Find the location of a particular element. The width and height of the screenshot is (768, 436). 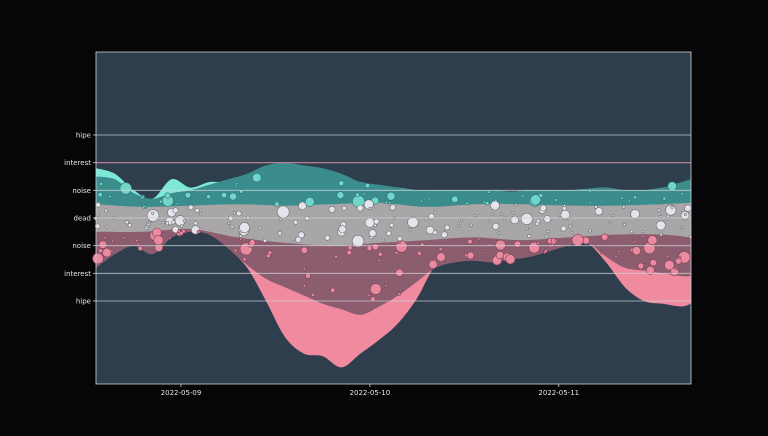

y-tick-label: hipe is located at coordinates (83, 136).